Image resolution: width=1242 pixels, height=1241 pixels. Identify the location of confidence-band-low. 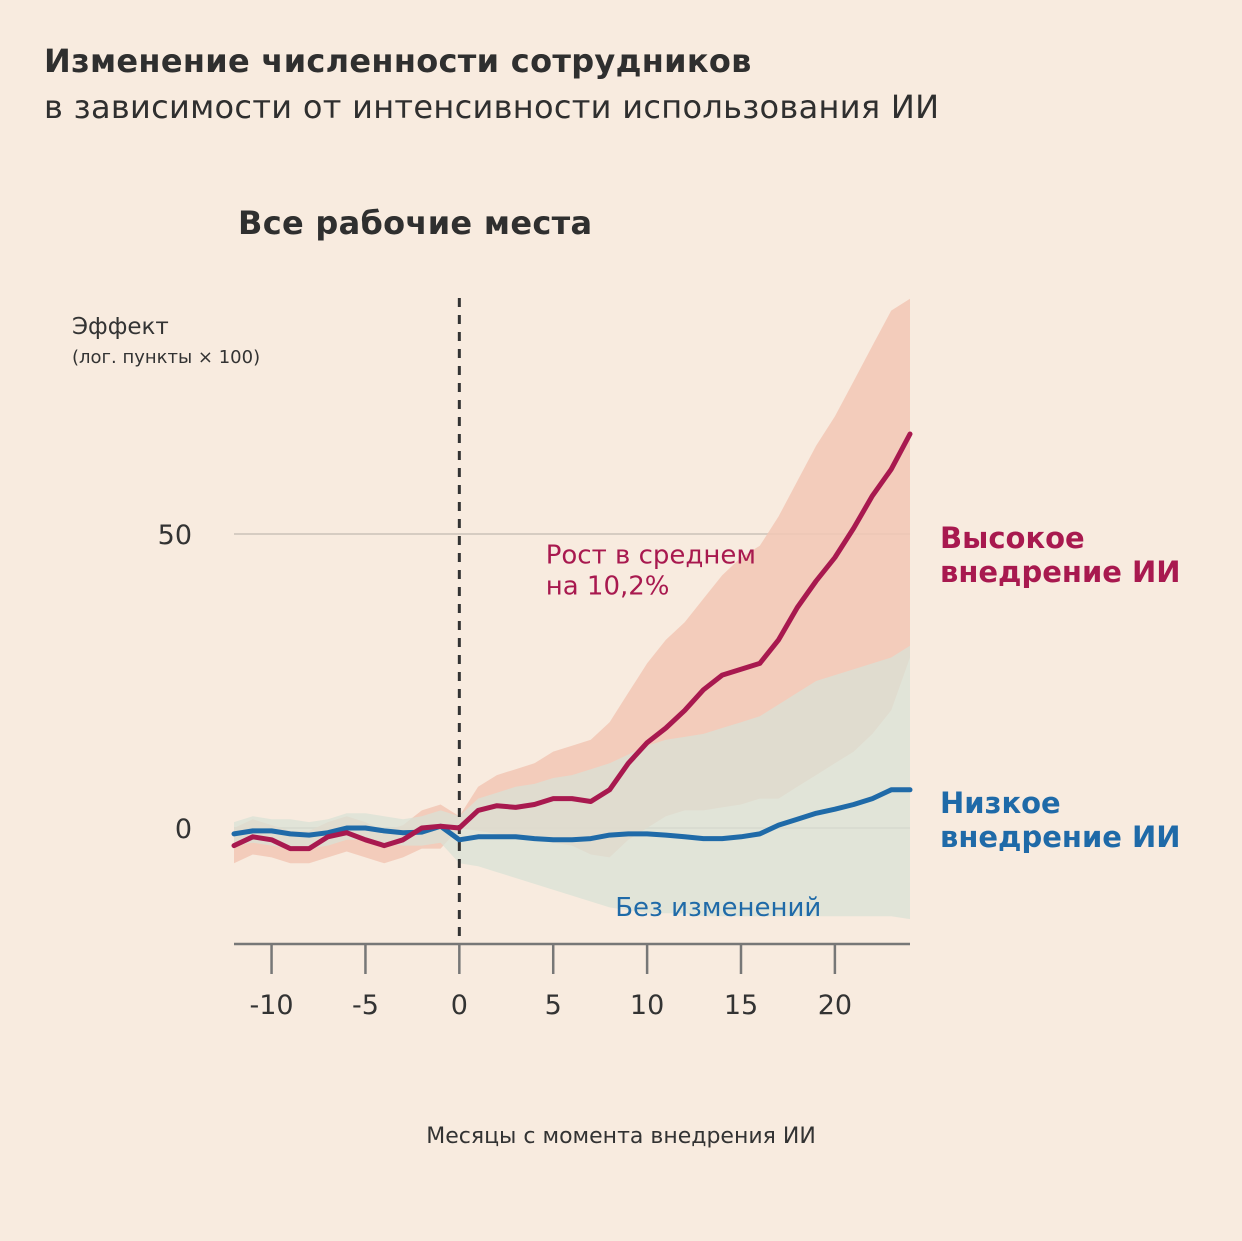
(572, 782).